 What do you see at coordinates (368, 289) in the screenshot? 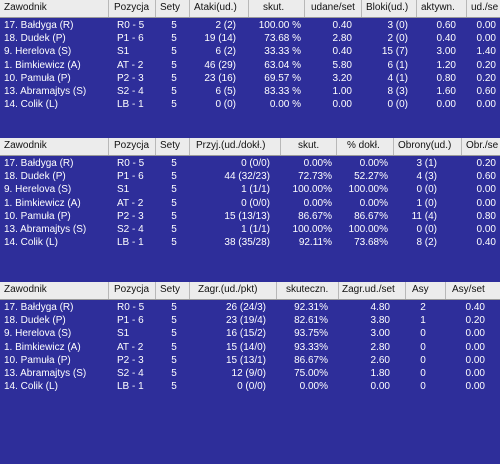
I see `col-header-serves-per-set: Zagr.ud./set` at bounding box center [368, 289].